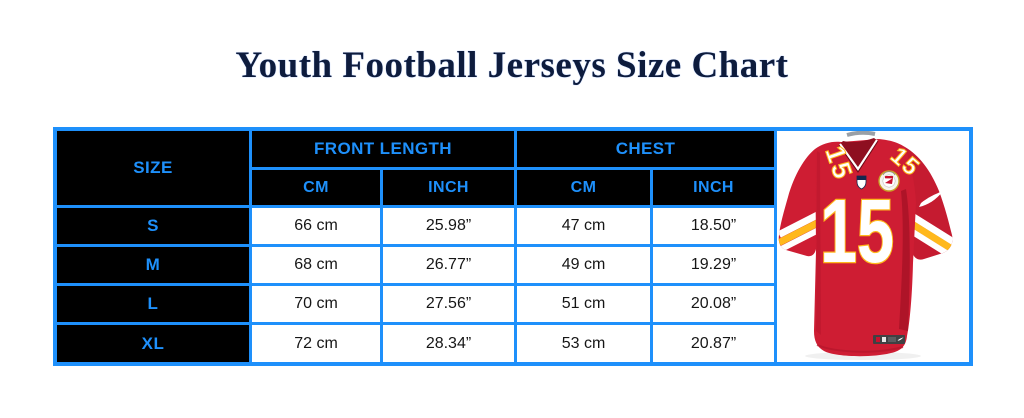 This screenshot has width=1024, height=418. I want to click on row-xl-size-label: XL, so click(153, 343).